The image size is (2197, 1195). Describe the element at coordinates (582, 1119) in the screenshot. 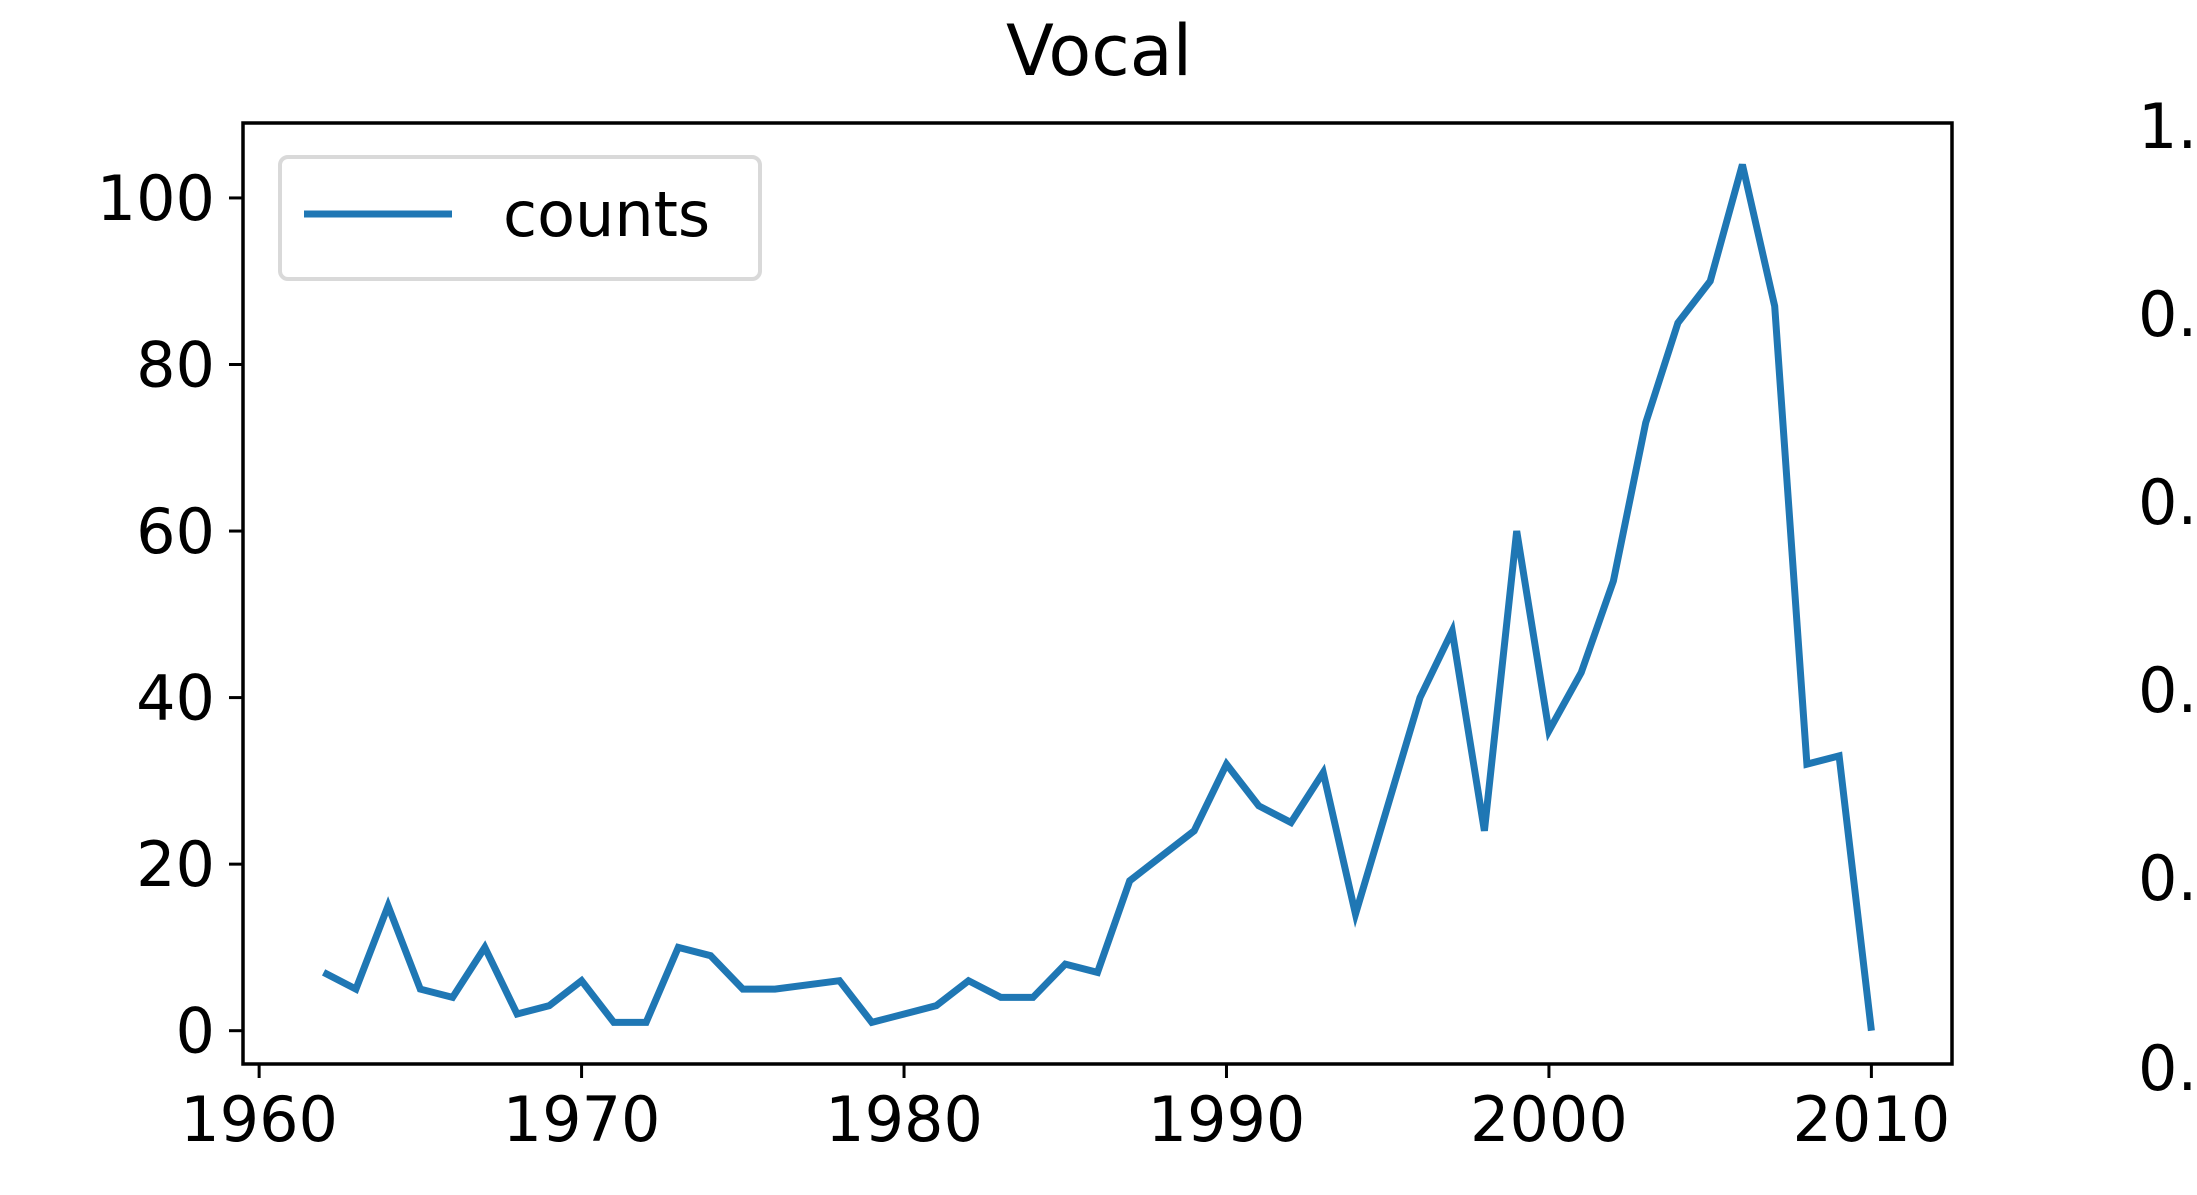

I see `x-tick-label: 1970` at that location.